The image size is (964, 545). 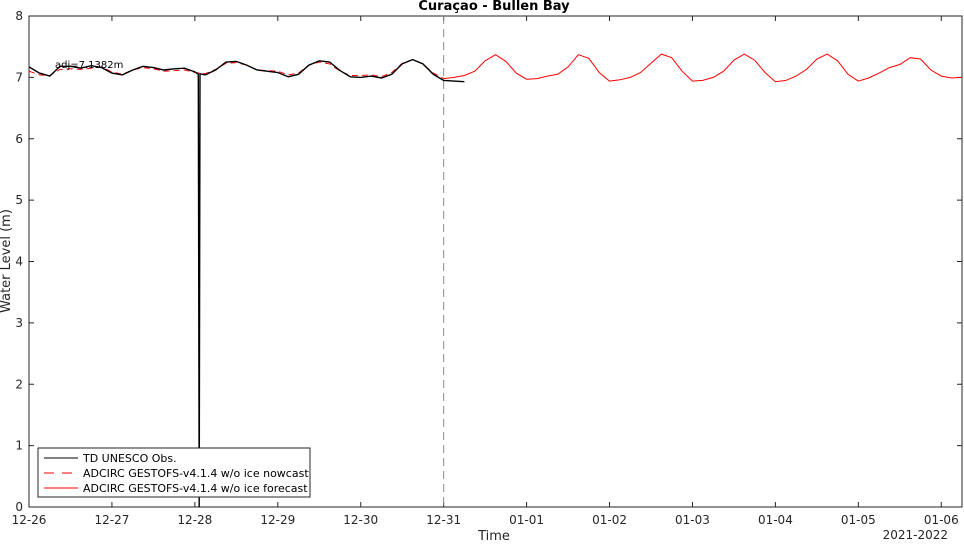 What do you see at coordinates (19, 507) in the screenshot?
I see `y-tick-label: 0` at bounding box center [19, 507].